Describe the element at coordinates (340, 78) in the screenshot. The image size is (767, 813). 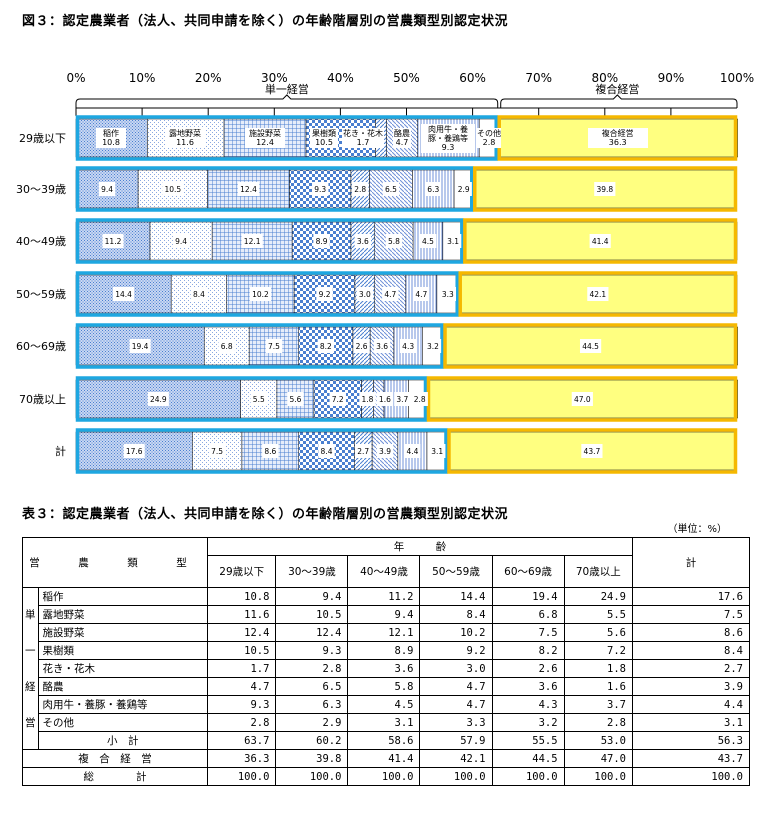
I see `x-tick-label: 40%` at that location.